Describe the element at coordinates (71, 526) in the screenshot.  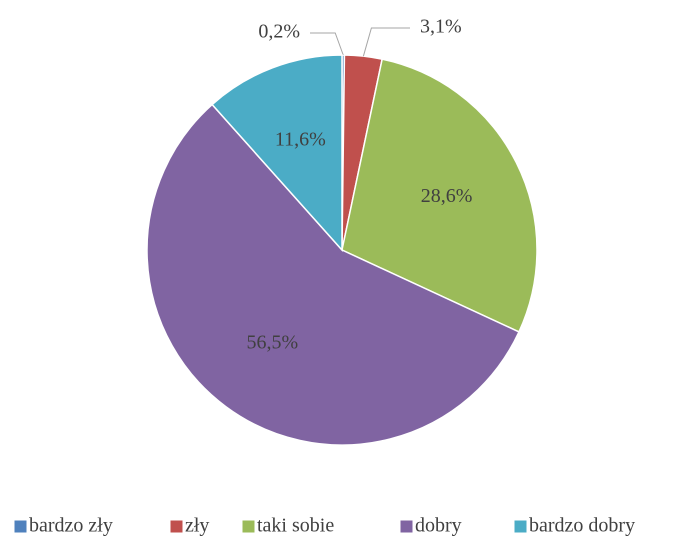
I see `legend-label: bardzo zły` at that location.